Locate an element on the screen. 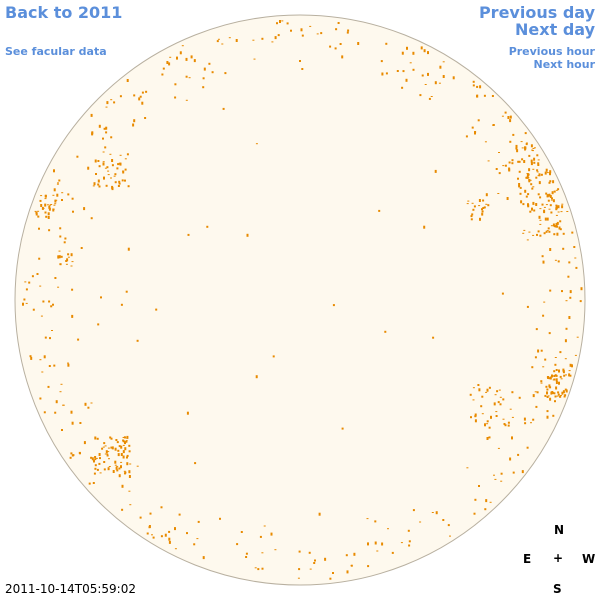 The image size is (600, 600). back-to-year-link: Back to 2011 is located at coordinates (64, 12).